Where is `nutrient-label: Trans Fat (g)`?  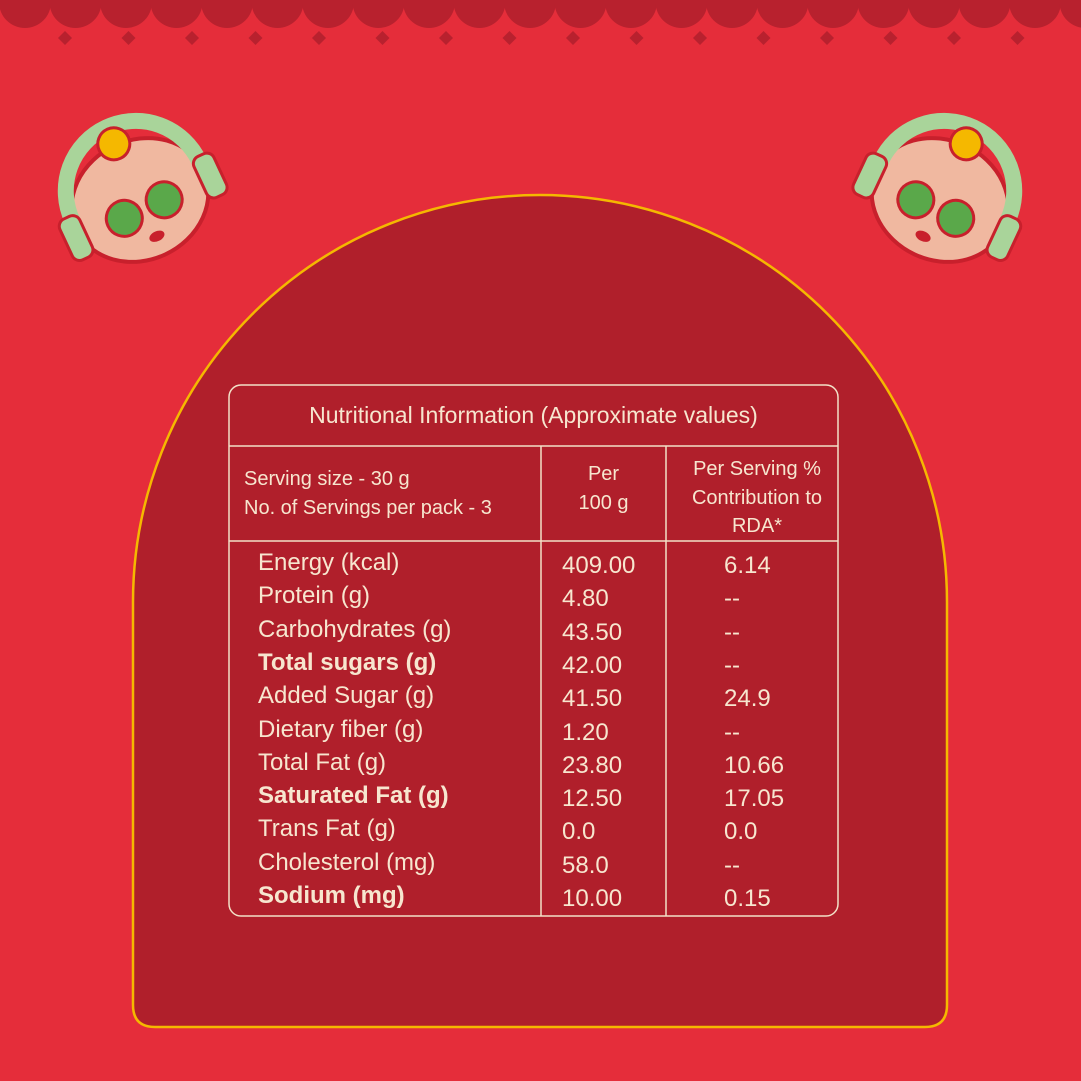 nutrient-label: Trans Fat (g) is located at coordinates (327, 829).